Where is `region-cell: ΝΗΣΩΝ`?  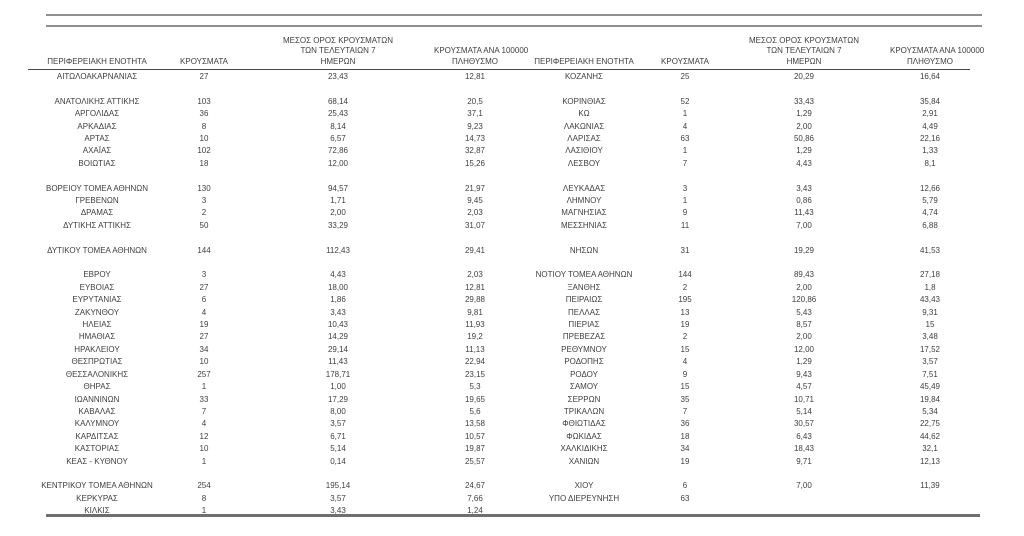
region-cell: ΝΗΣΩΝ is located at coordinates (584, 250).